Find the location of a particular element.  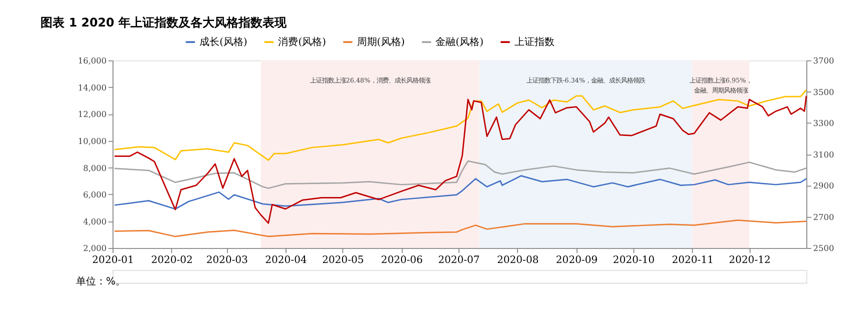

y-tick-label: 10,000 is located at coordinates (92, 141).